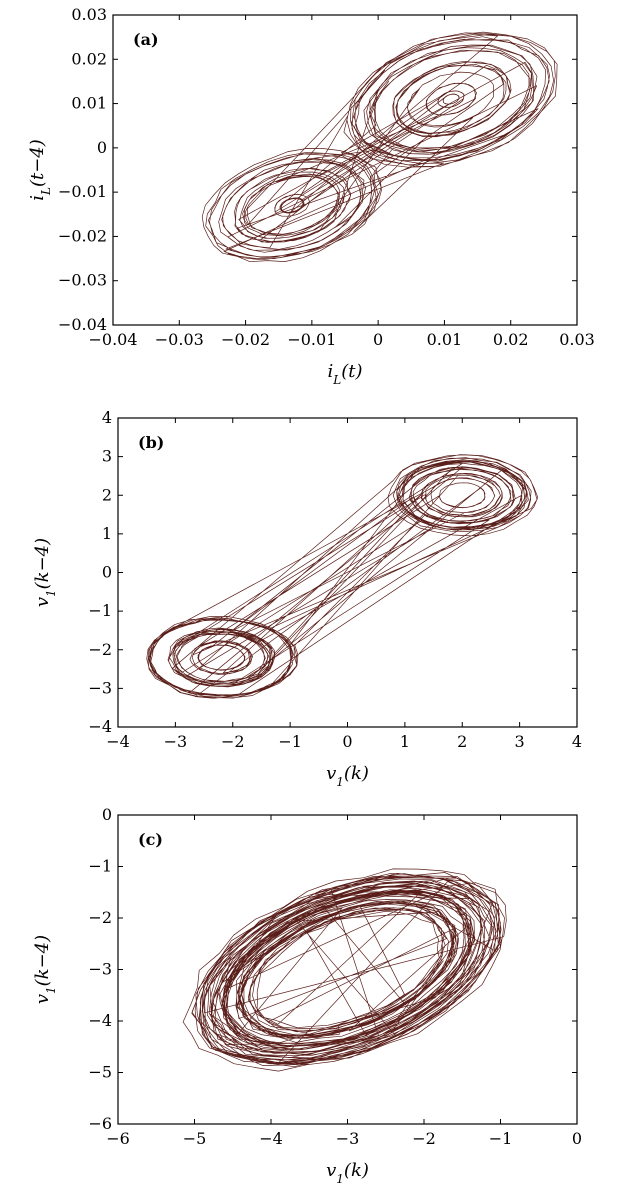  Describe the element at coordinates (82, 191) in the screenshot. I see `y-tick-label: −0.01` at that location.